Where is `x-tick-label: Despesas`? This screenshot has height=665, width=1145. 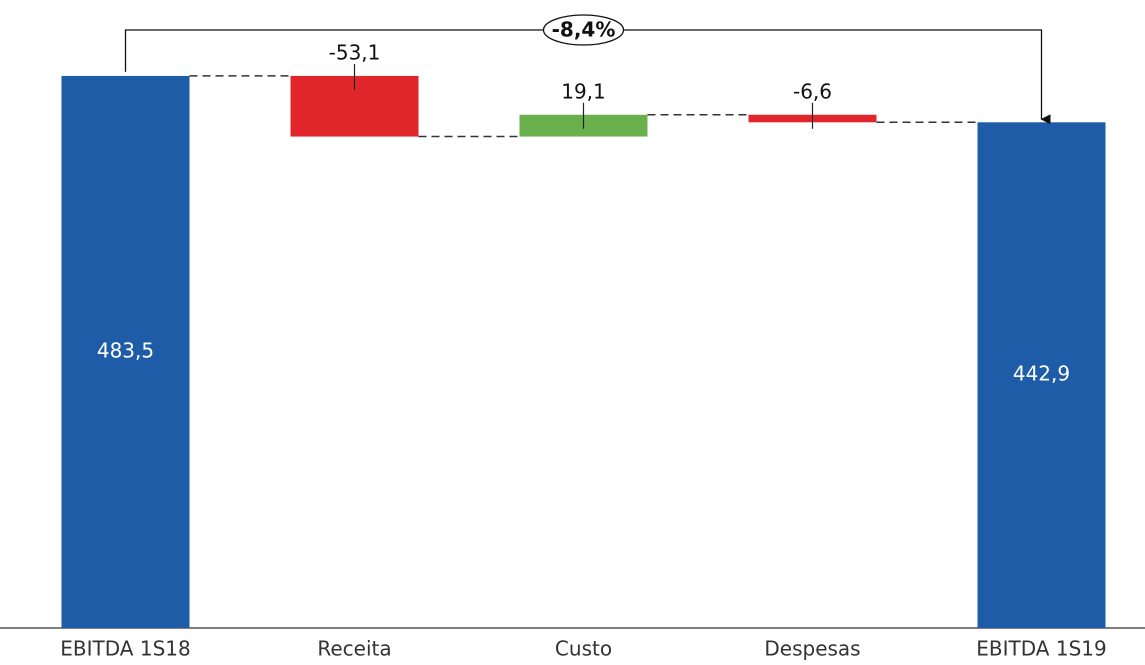 x-tick-label: Despesas is located at coordinates (812, 649).